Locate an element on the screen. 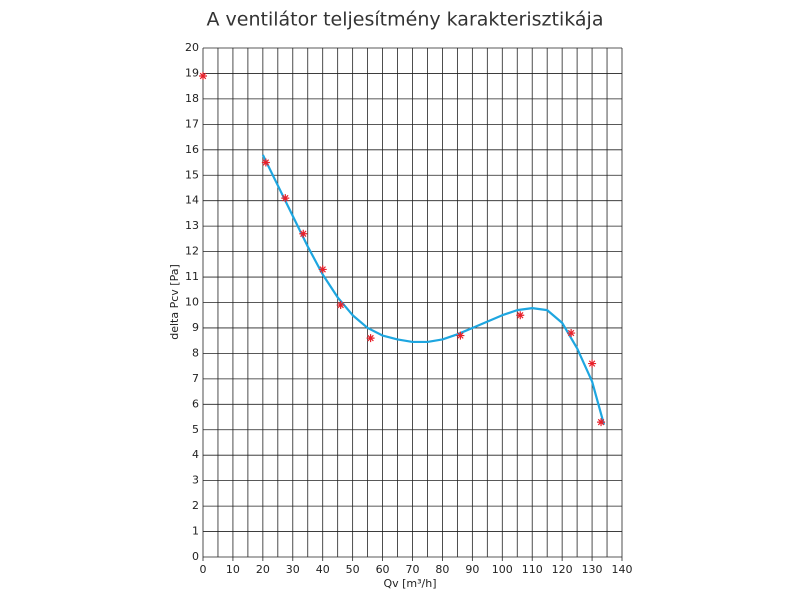 The height and width of the screenshot is (600, 800). y-tick-label: 9 is located at coordinates (195, 327).